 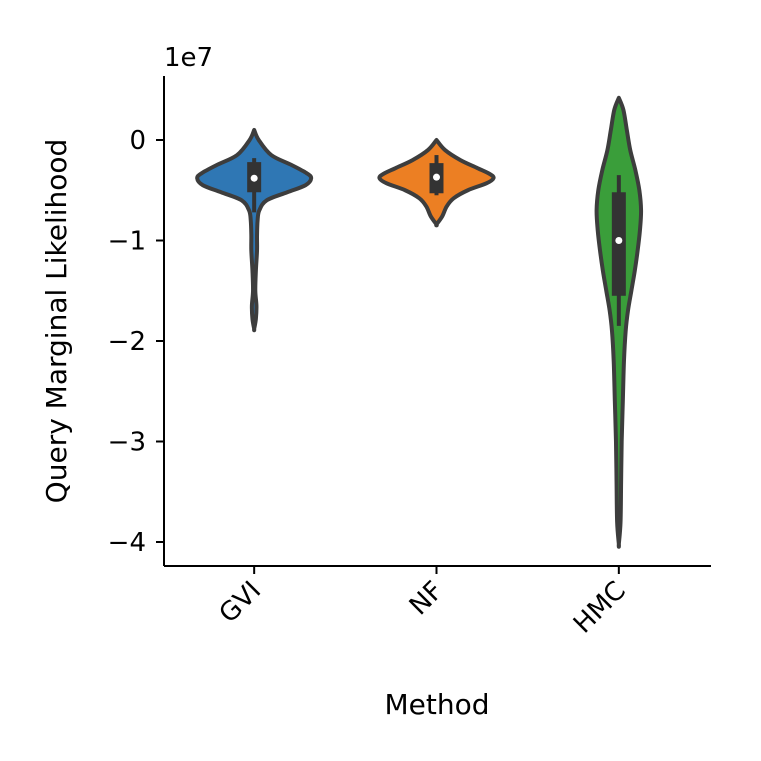 I want to click on y-axis-label: Query Marginal Likelihood, so click(x=56, y=321).